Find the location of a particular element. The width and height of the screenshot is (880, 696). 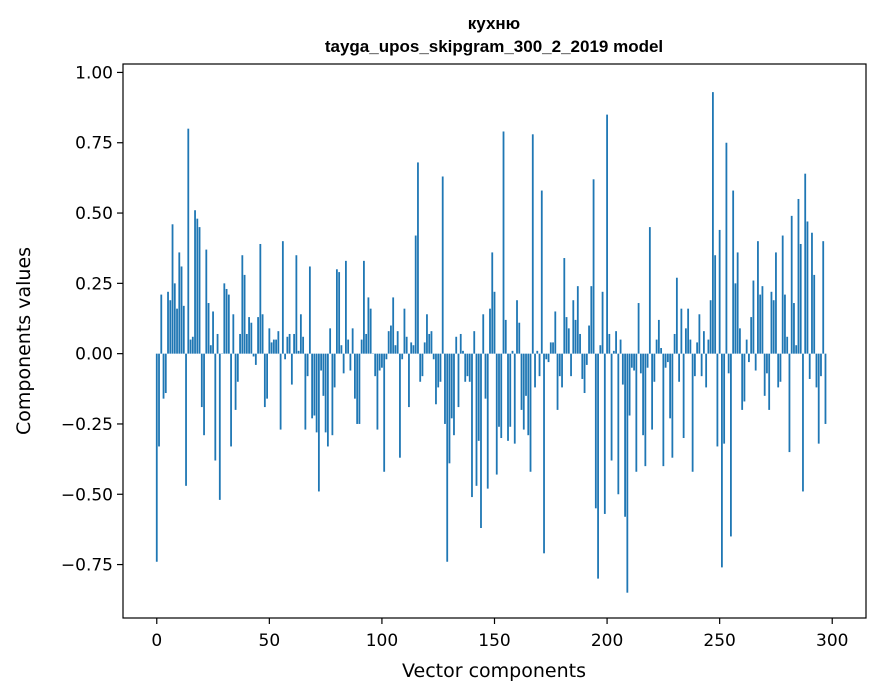

y-tick-label: 1.00 is located at coordinates (94, 73).